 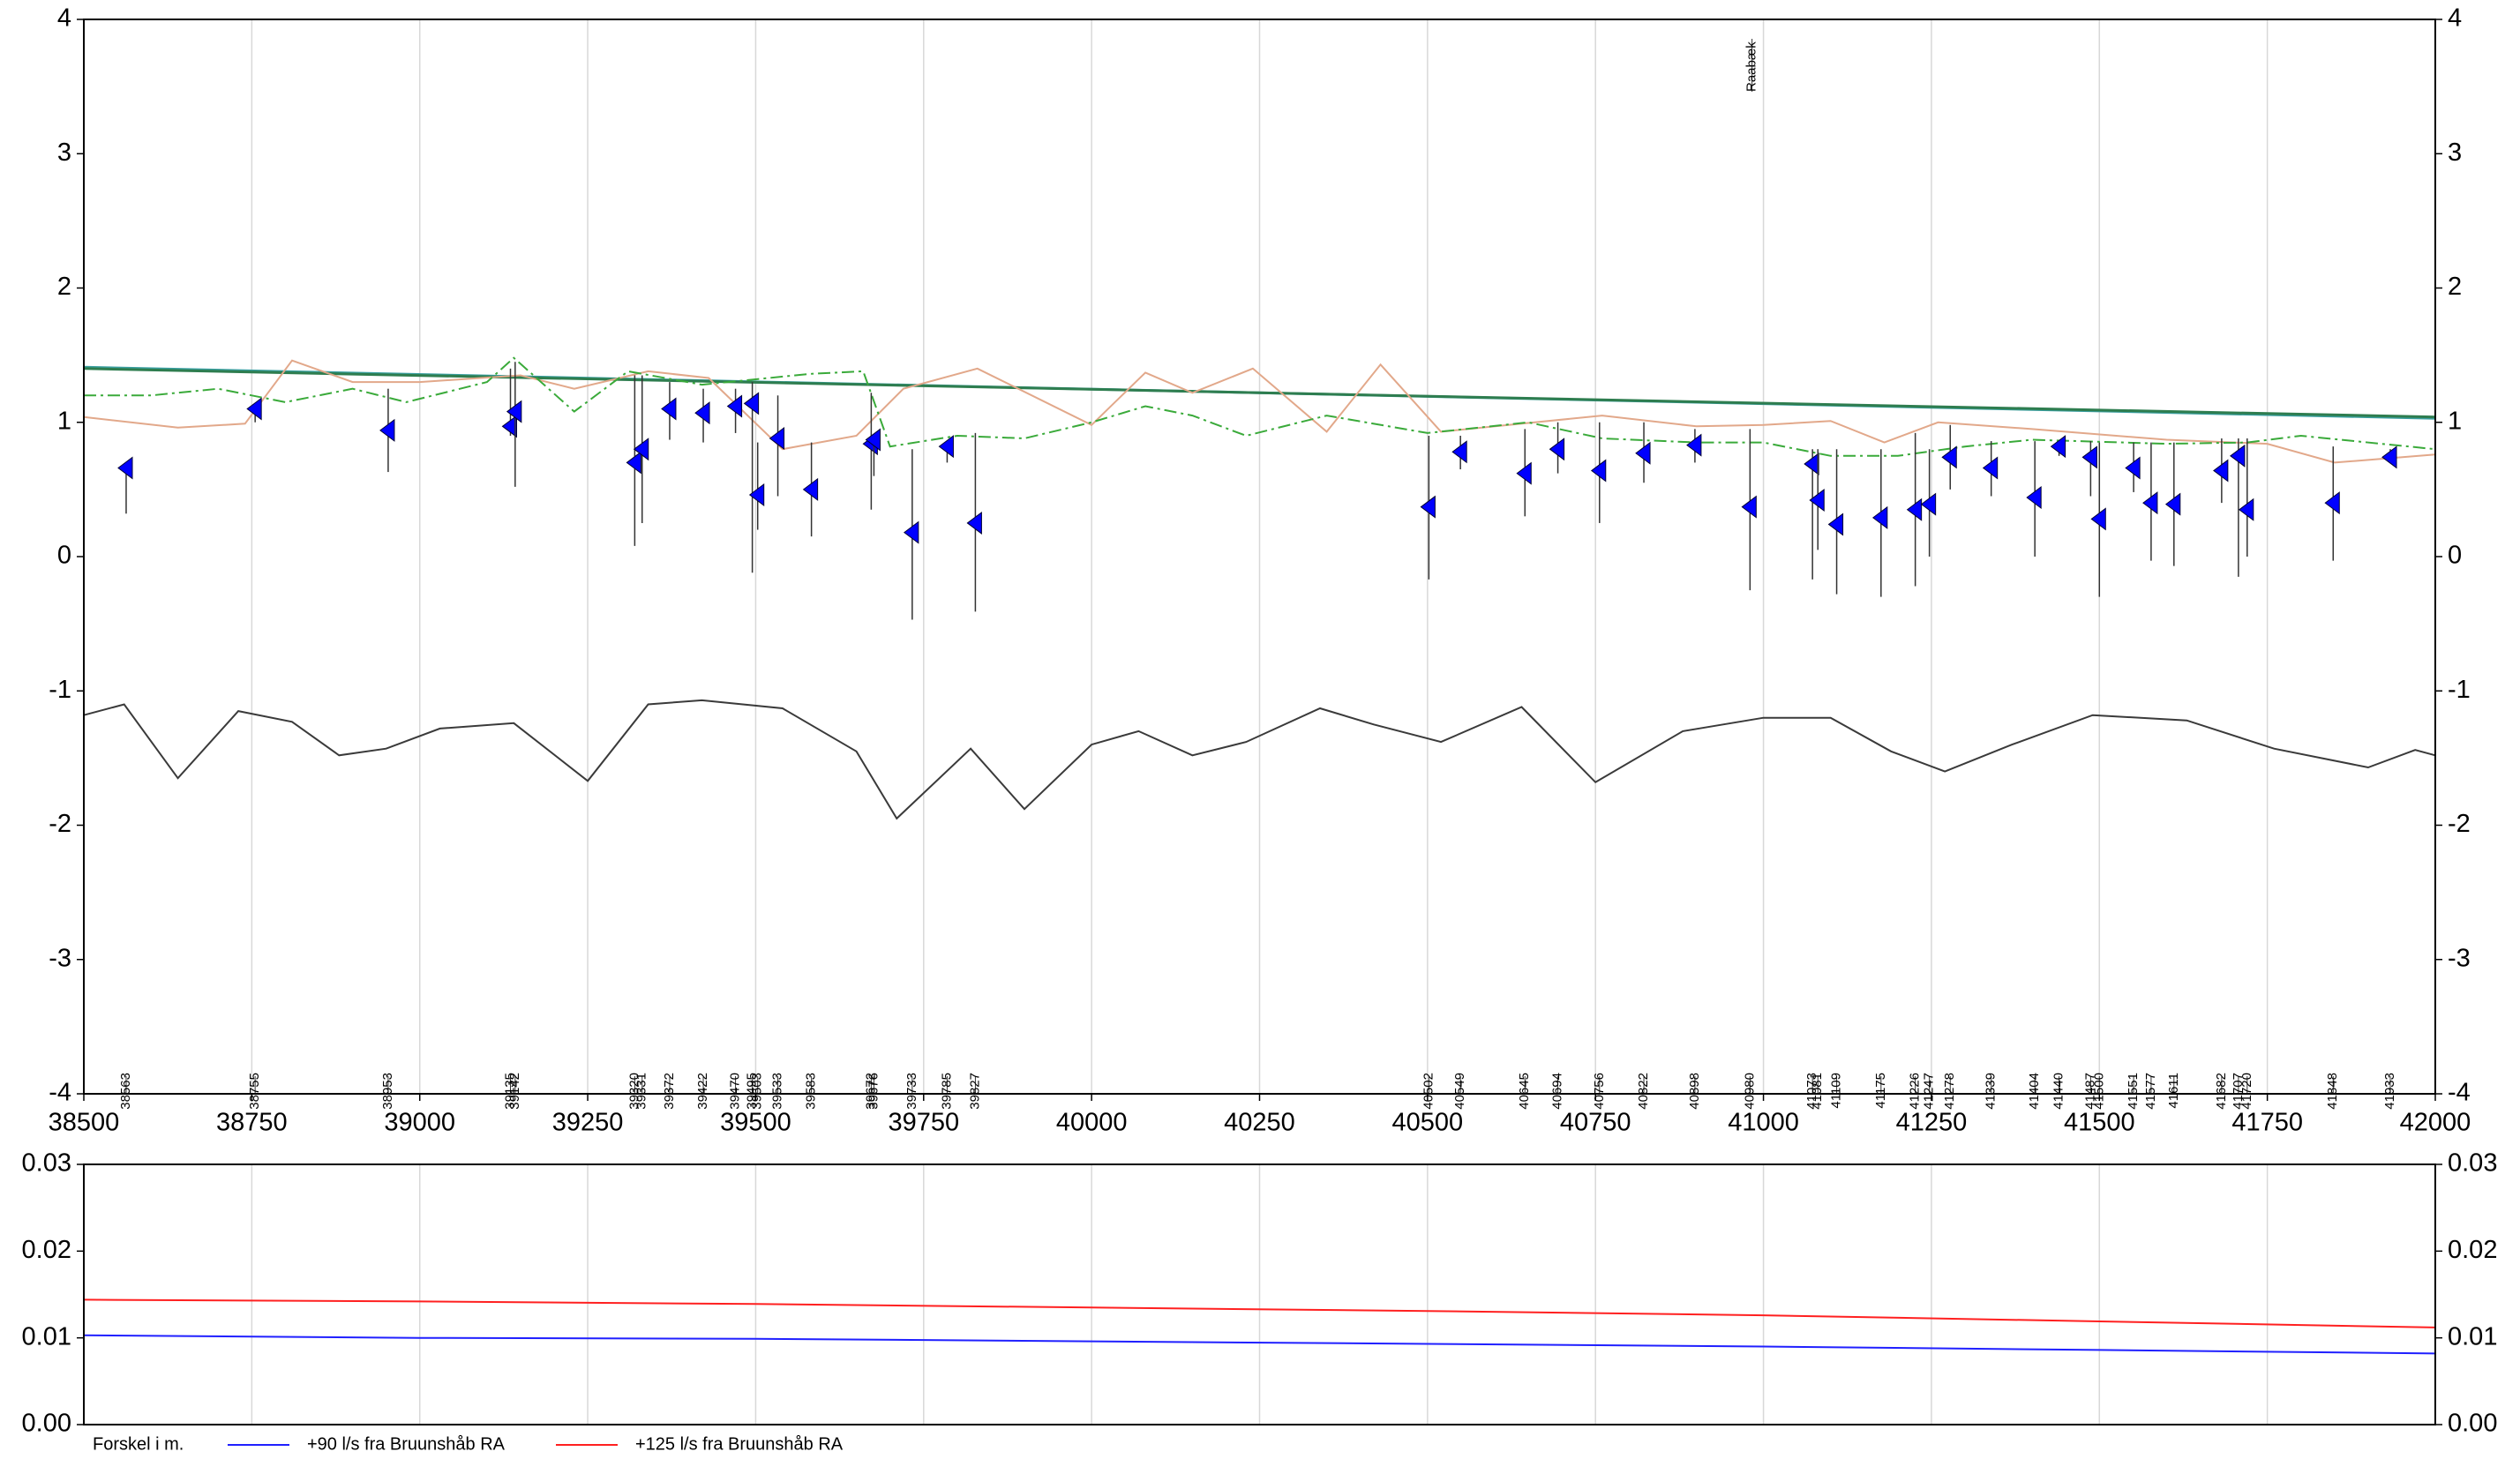 What do you see at coordinates (2133, 1091) in the screenshot?
I see `station-label: 41551` at bounding box center [2133, 1091].